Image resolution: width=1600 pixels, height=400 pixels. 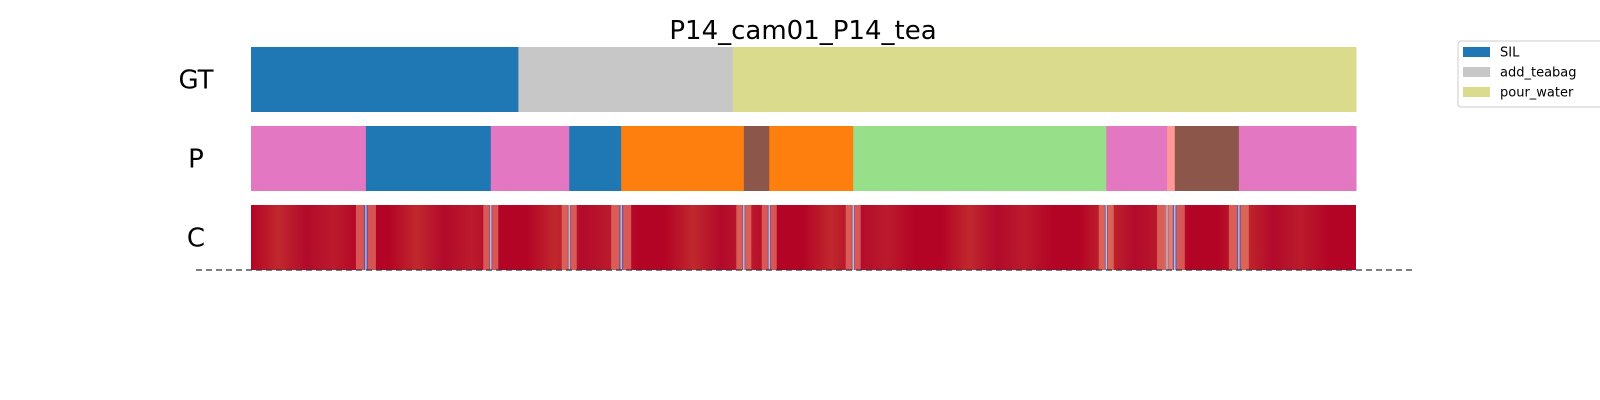 What do you see at coordinates (1510, 53) in the screenshot?
I see `legend-label-0: SIL` at bounding box center [1510, 53].